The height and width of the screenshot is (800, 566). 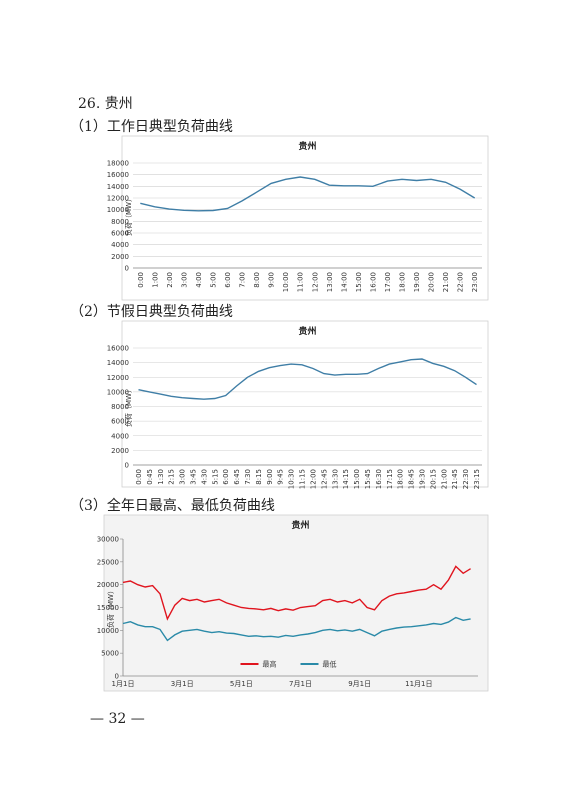 What do you see at coordinates (301, 282) in the screenshot?
I see `x-tick-label: 11:00` at bounding box center [301, 282].